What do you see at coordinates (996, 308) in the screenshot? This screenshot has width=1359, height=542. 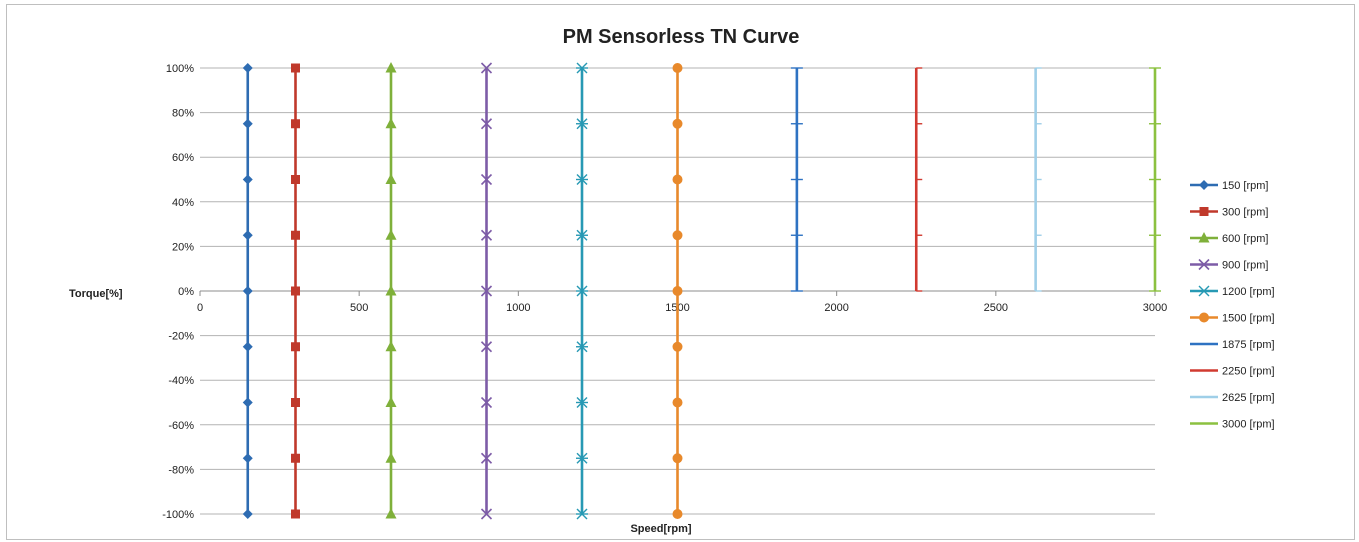 I see `x-tick-label: 2500` at bounding box center [996, 308].